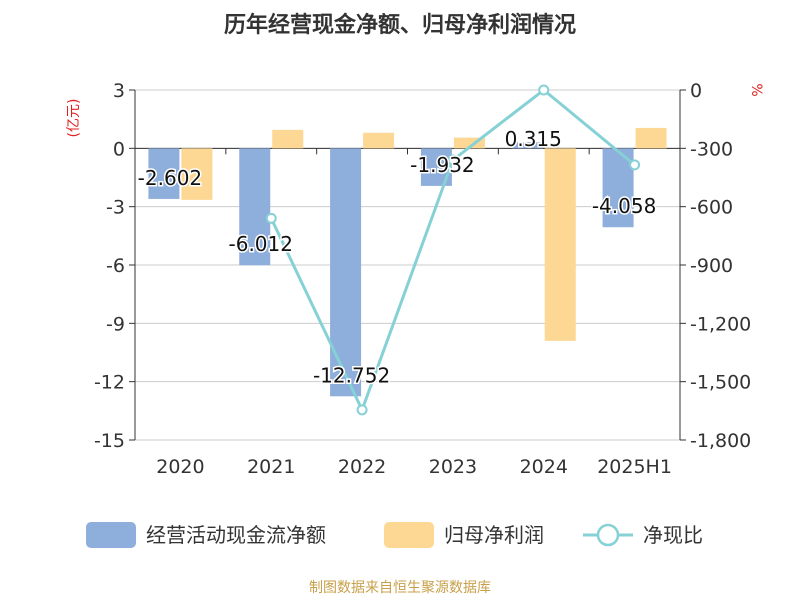 The width and height of the screenshot is (800, 604). What do you see at coordinates (180, 467) in the screenshot?
I see `x-tick-label: 2020` at bounding box center [180, 467].